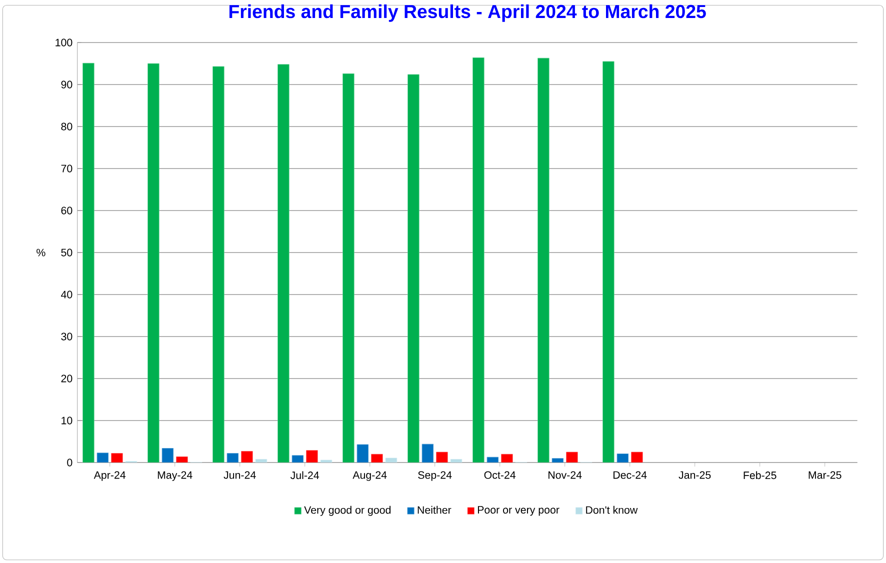 This screenshot has height=563, width=886. What do you see at coordinates (240, 475) in the screenshot?
I see `x-tick-label: Jun-24` at bounding box center [240, 475].